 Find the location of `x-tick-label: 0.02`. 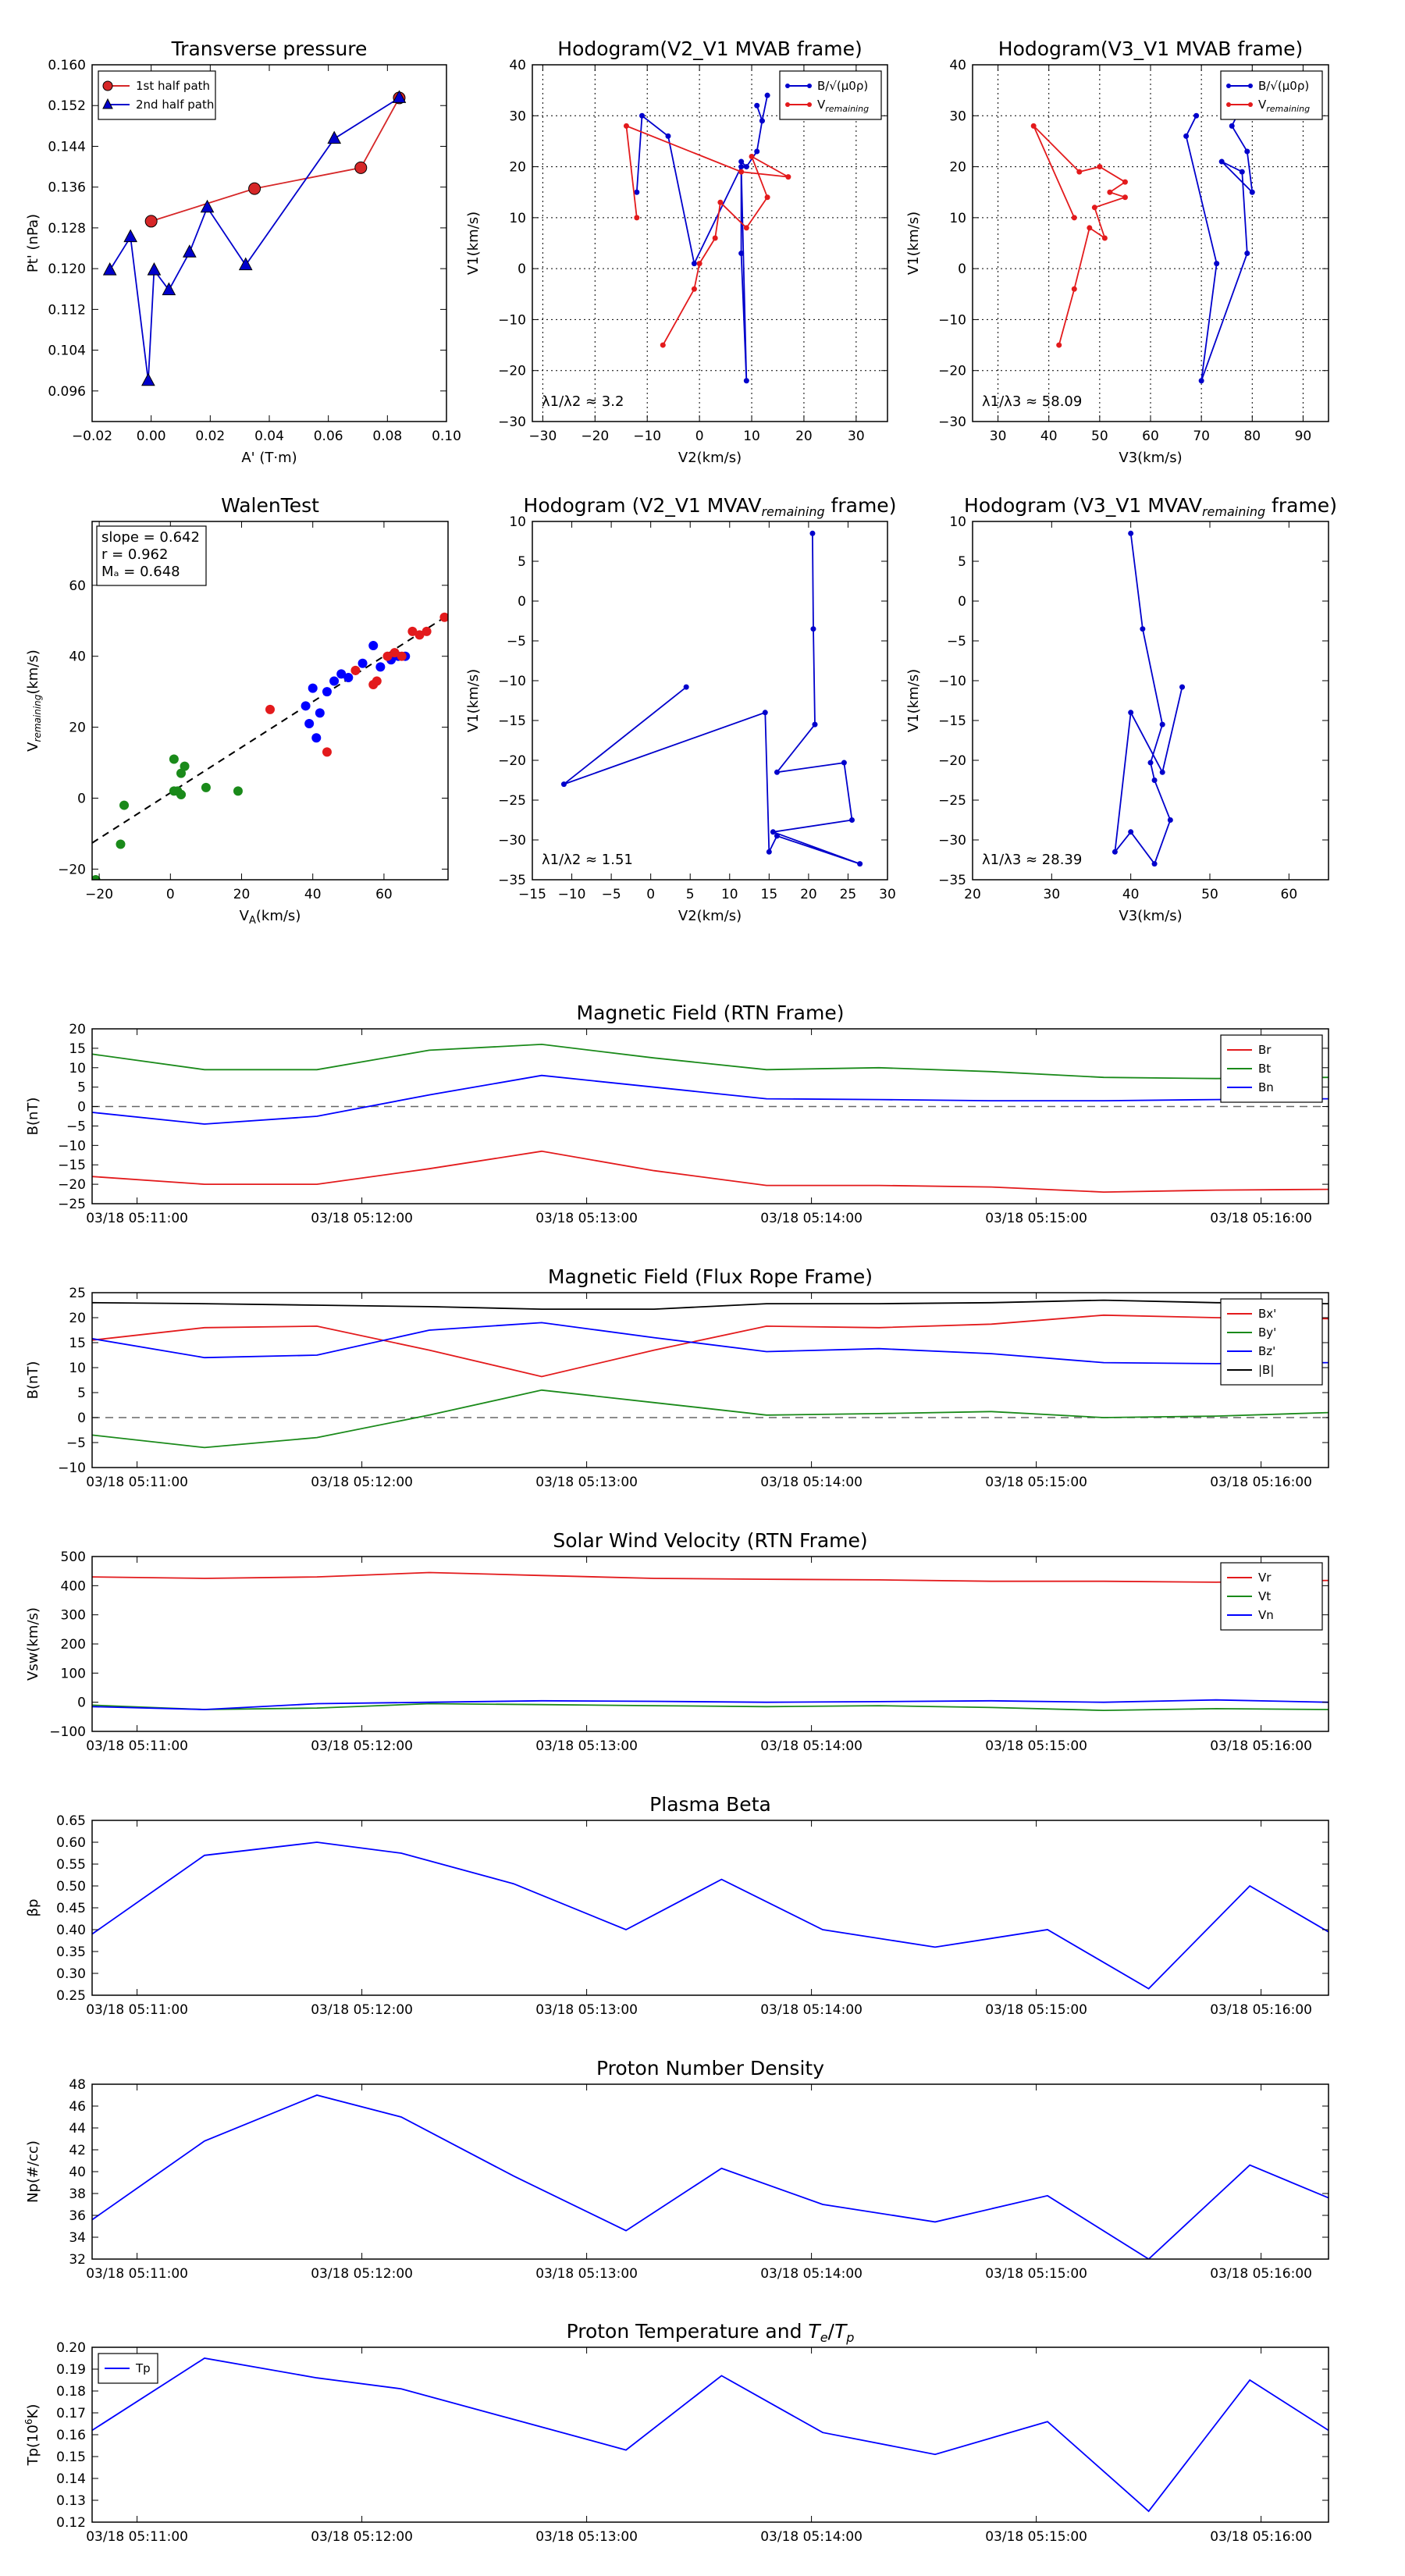

x-tick-label: 0.02 is located at coordinates (210, 436).